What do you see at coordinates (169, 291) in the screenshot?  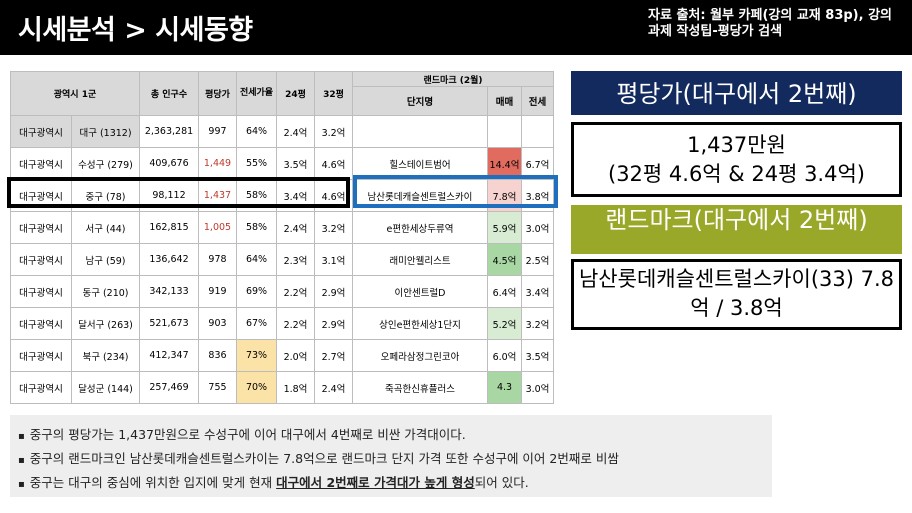 I see `cell-population: 342,133` at bounding box center [169, 291].